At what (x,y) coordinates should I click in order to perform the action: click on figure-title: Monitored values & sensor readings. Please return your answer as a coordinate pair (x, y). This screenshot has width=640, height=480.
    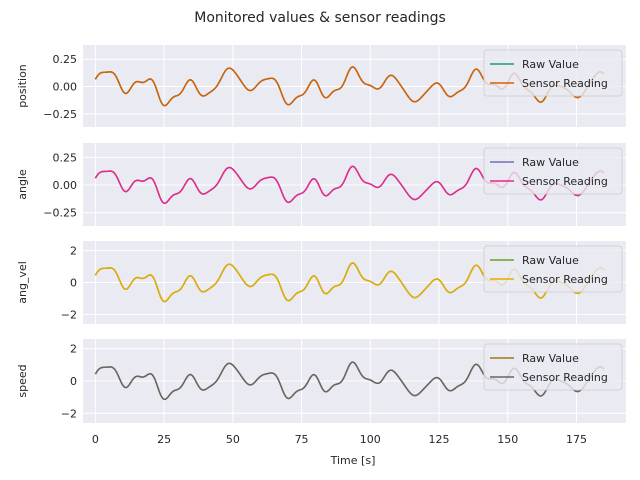
    Looking at the image, I should click on (320, 18).